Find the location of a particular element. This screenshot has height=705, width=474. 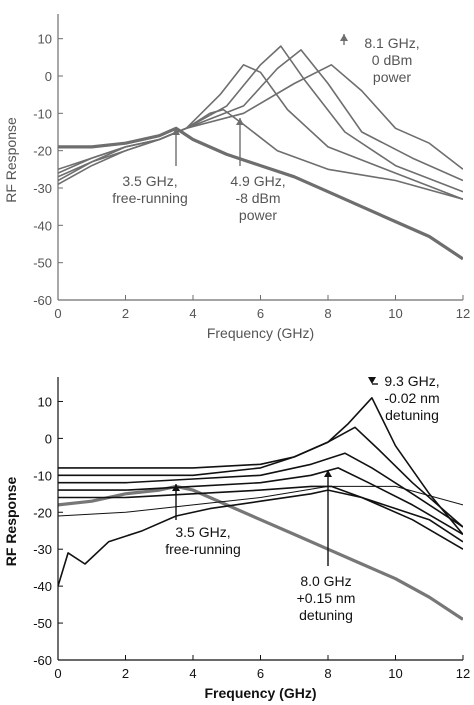

annotation-text: 8.0 GHz is located at coordinates (325, 581).